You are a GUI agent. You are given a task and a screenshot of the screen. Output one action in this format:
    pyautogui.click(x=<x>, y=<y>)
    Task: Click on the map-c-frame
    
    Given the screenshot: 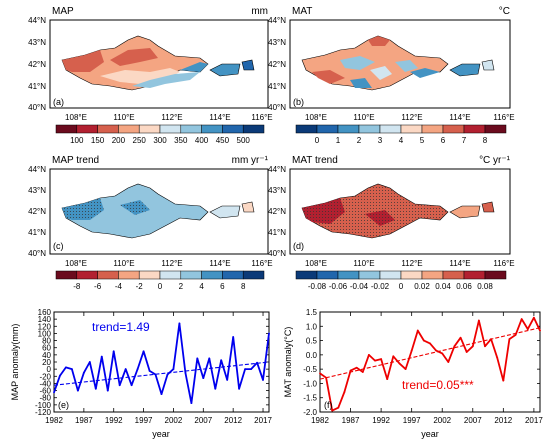 What is the action you would take?
    pyautogui.click(x=159, y=211)
    